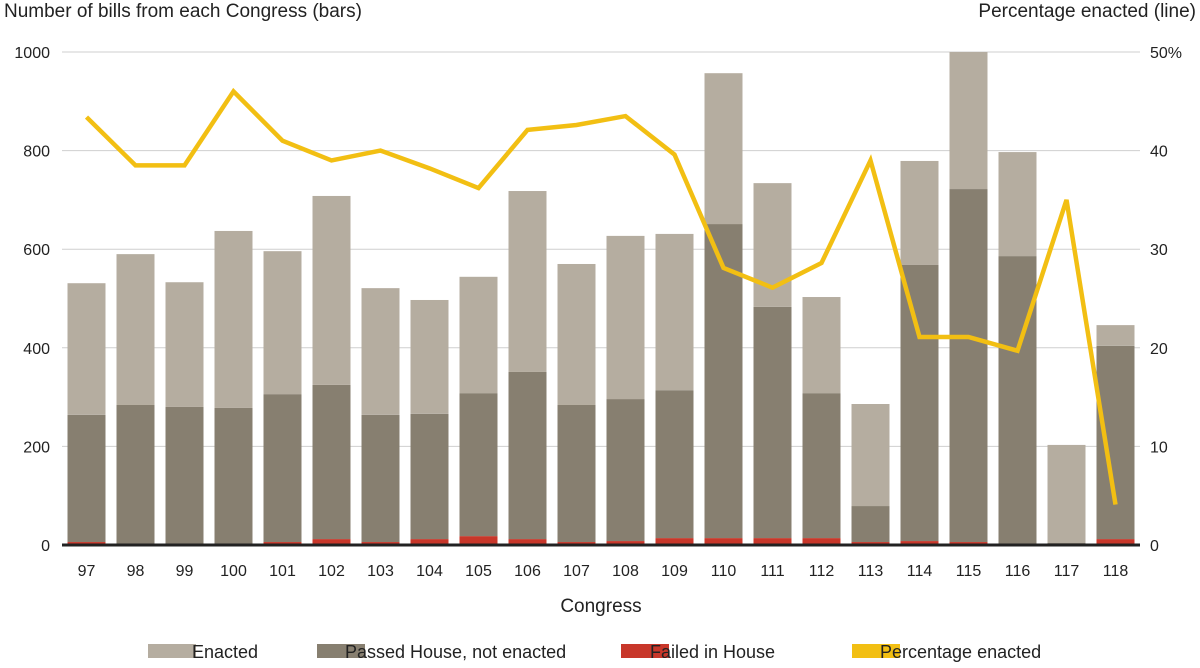 This screenshot has width=1200, height=668. I want to click on y2-tick-label: 30, so click(1159, 250).